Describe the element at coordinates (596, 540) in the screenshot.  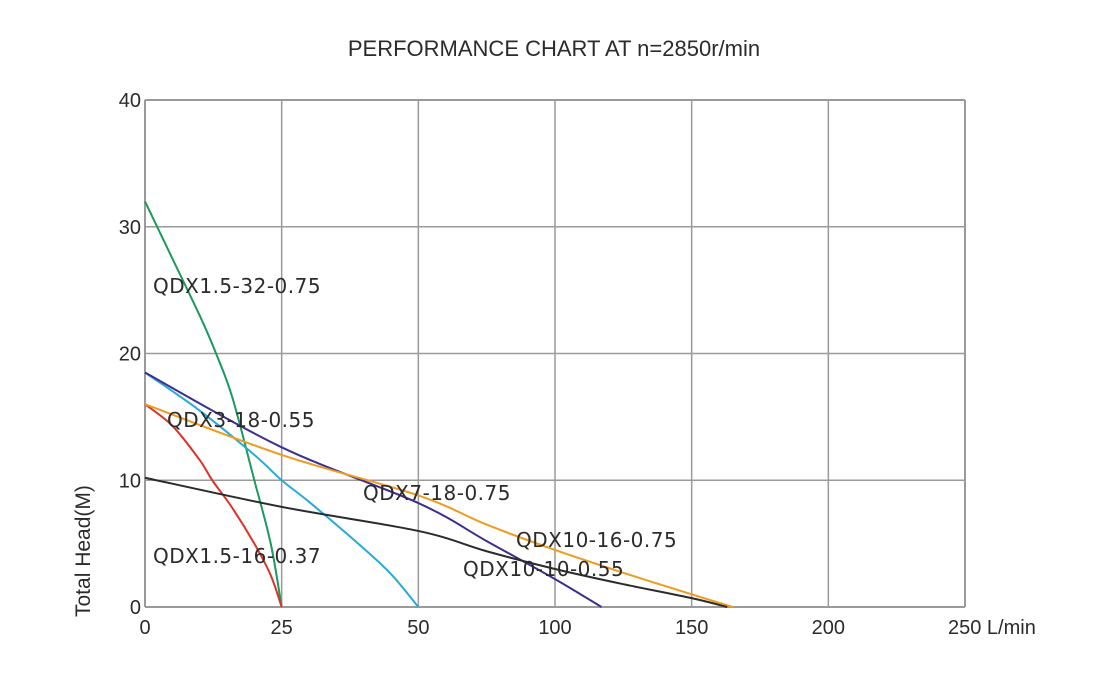
I see `series-label: QDX10-16-0.75` at that location.